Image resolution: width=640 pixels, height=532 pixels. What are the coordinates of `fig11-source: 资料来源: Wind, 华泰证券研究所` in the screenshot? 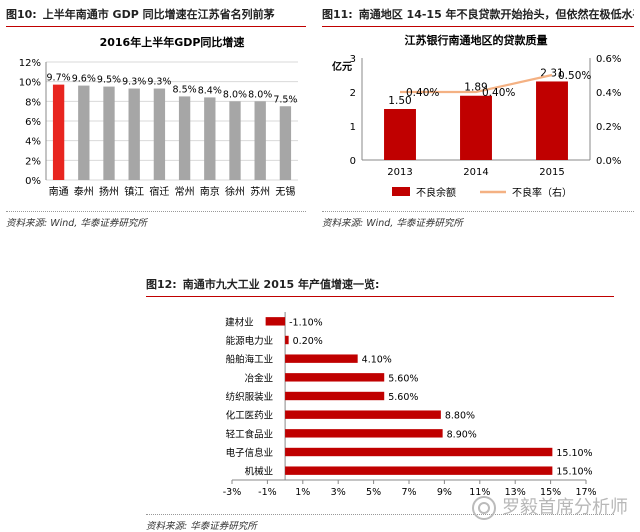 It's located at (478, 220).